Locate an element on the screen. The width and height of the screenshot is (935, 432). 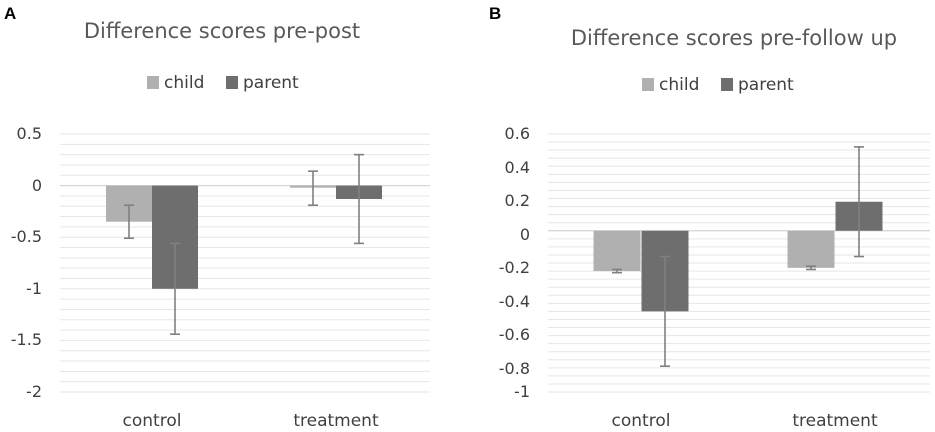
panel-label-a: A is located at coordinates (10, 13).